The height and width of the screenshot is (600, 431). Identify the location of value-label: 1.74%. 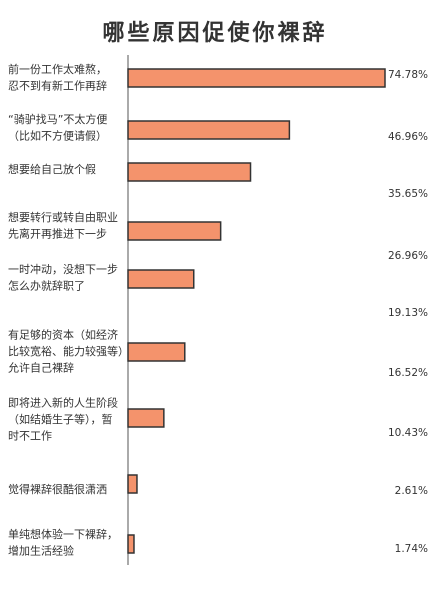
(411, 549).